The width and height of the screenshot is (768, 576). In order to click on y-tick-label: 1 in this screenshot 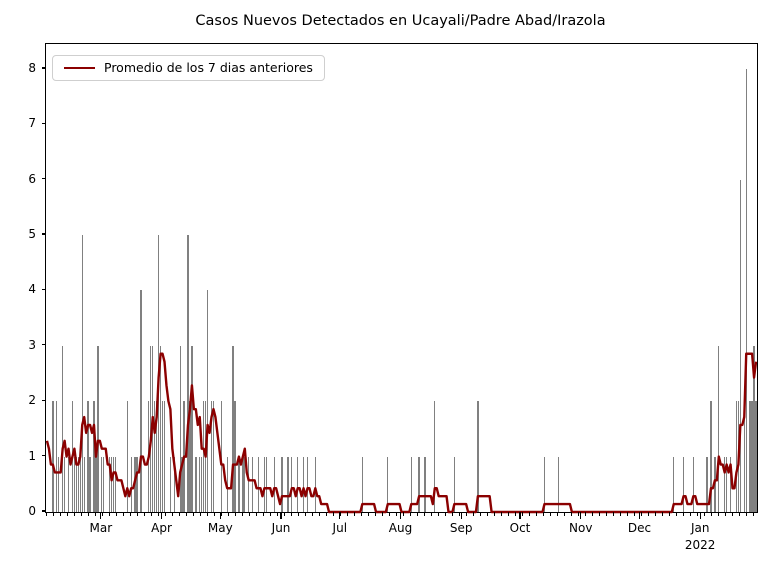, I will do `click(32, 455)`.